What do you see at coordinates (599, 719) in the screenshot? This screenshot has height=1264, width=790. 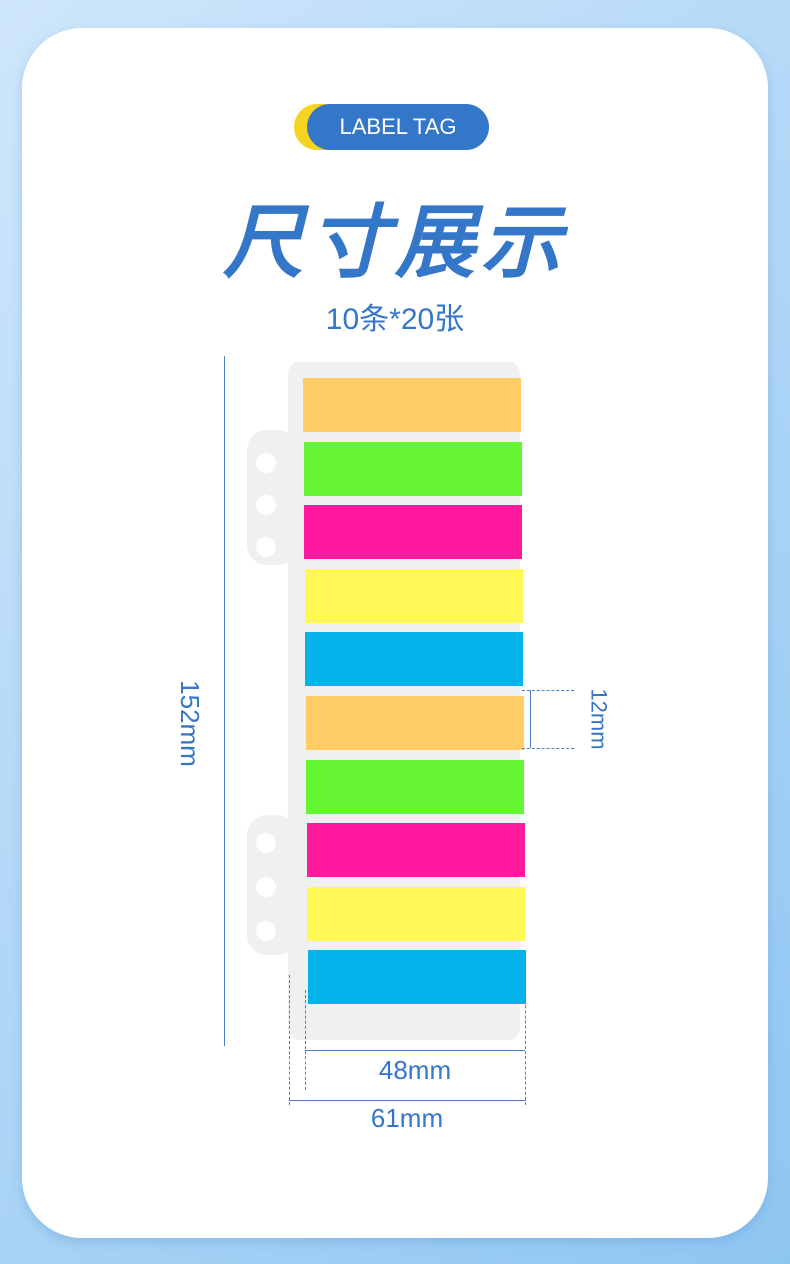 I see `tab-height-label: 12mm` at bounding box center [599, 719].